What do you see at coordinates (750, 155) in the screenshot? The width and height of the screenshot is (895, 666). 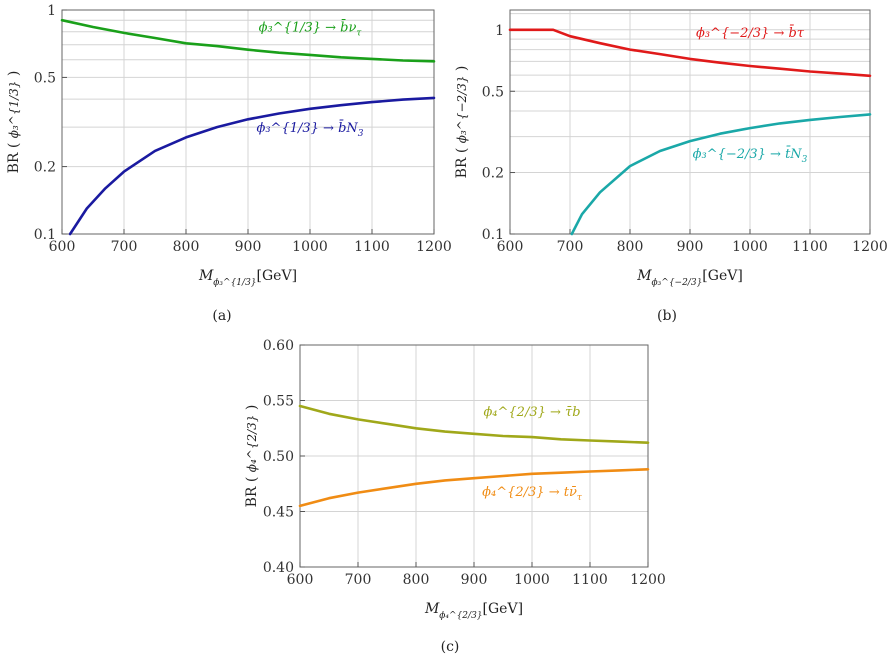 I see `series-label-2: ϕ₃^{−2/3} → t̄N3` at bounding box center [750, 155].